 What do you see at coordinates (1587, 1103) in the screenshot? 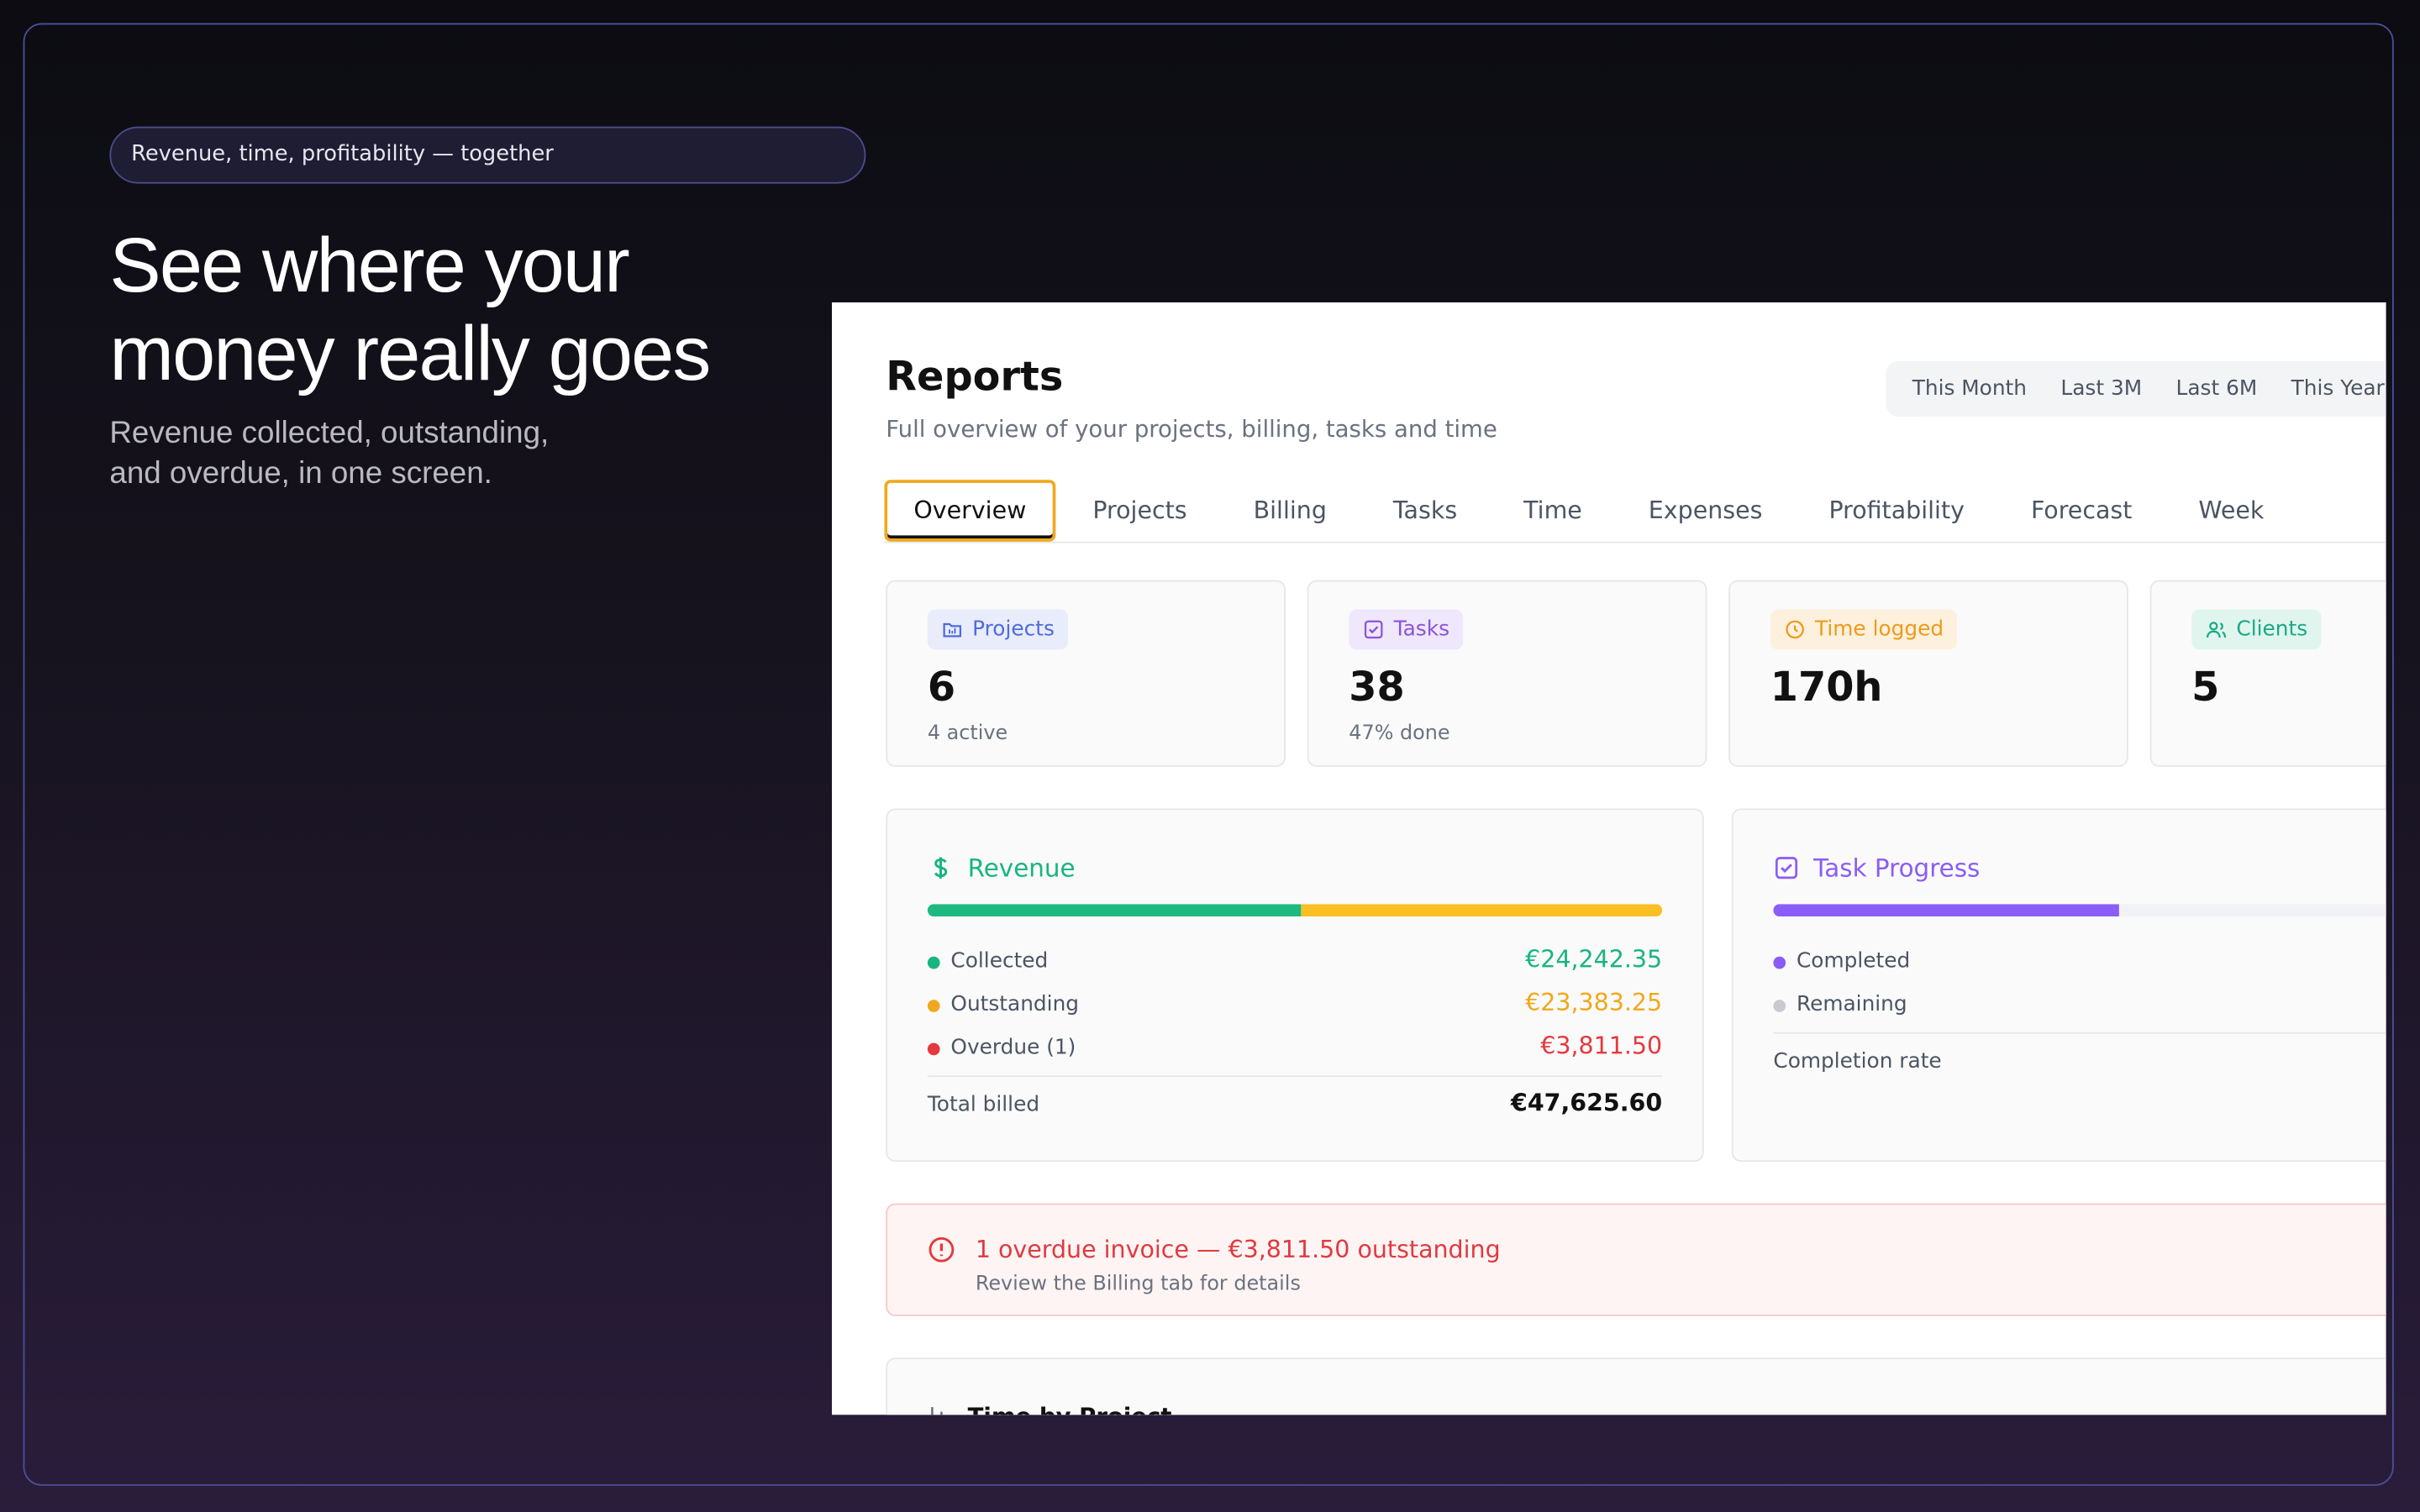
I see `total-amount: €47,625.60` at bounding box center [1587, 1103].